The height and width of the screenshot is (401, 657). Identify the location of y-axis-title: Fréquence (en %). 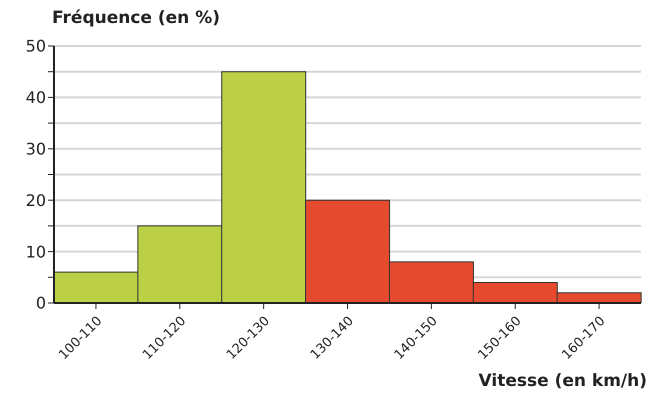
(136, 18).